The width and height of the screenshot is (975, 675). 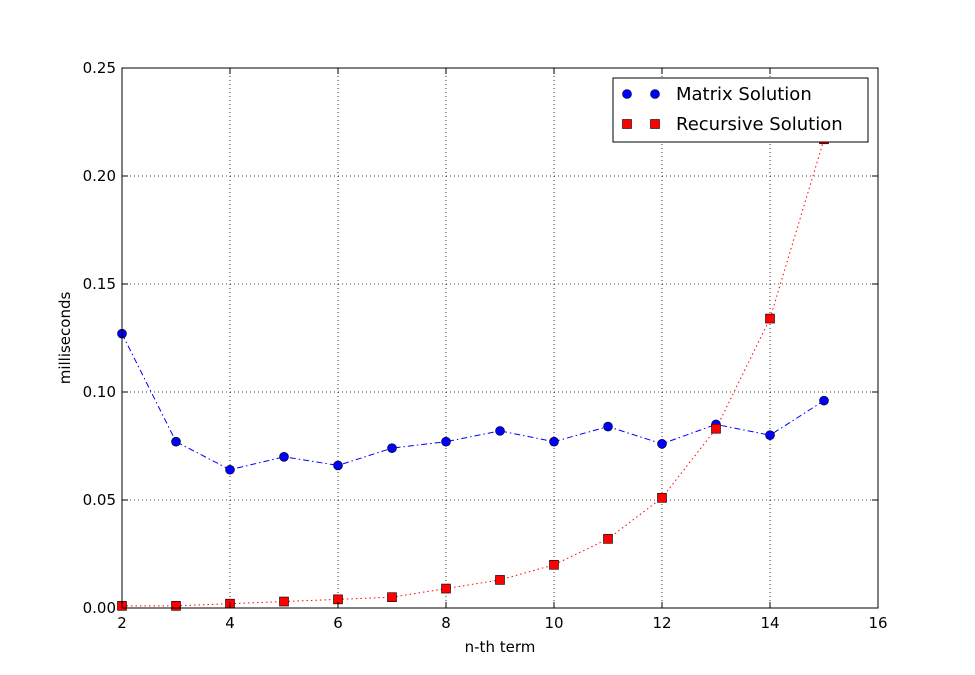 What do you see at coordinates (99, 284) in the screenshot?
I see `y-tick-label: 0.15` at bounding box center [99, 284].